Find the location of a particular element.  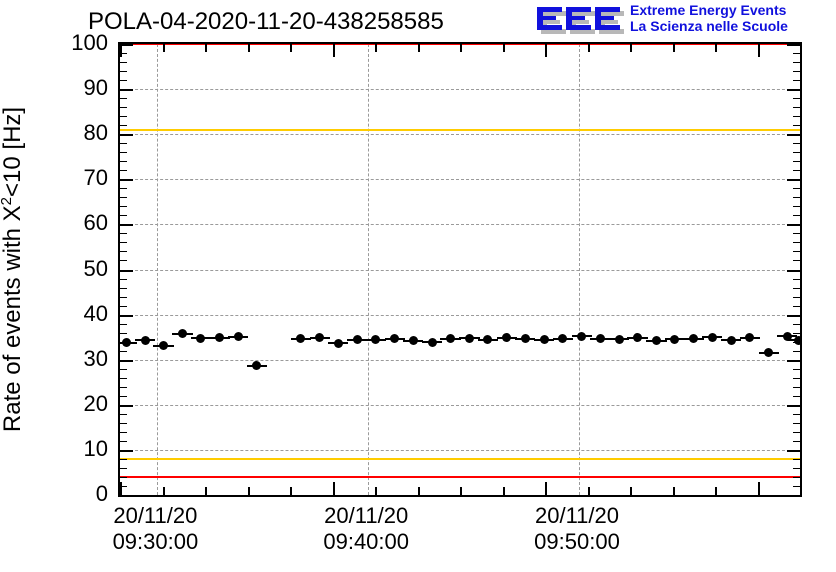

y-axis-tick-label: 0 is located at coordinates (101, 493).